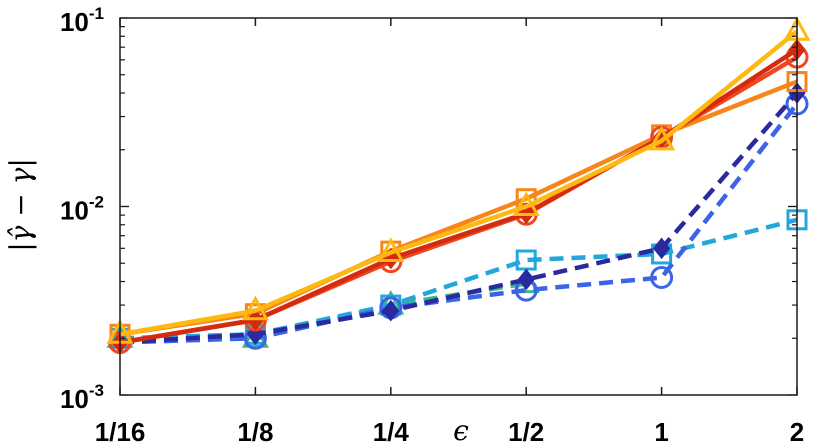 The image size is (830, 446). Describe the element at coordinates (461, 430) in the screenshot. I see `x-axis-label: ϵ` at that location.